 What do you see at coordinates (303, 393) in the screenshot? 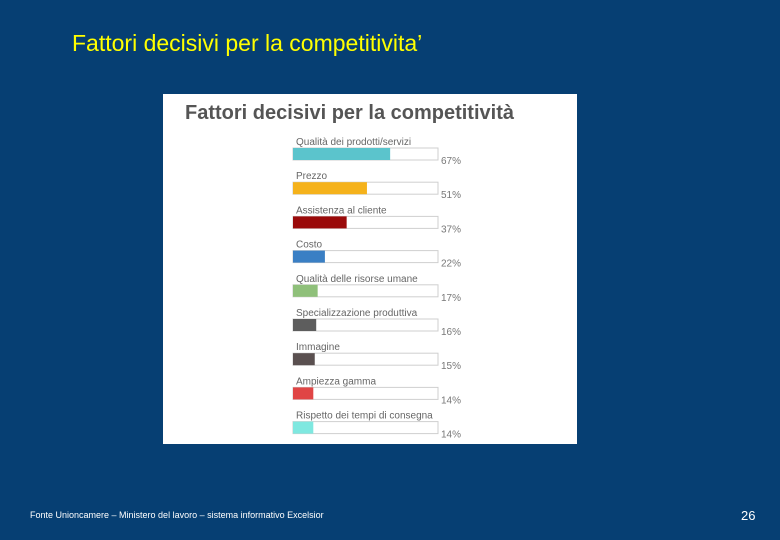
I see `bar-ampiezza-gamma` at bounding box center [303, 393].